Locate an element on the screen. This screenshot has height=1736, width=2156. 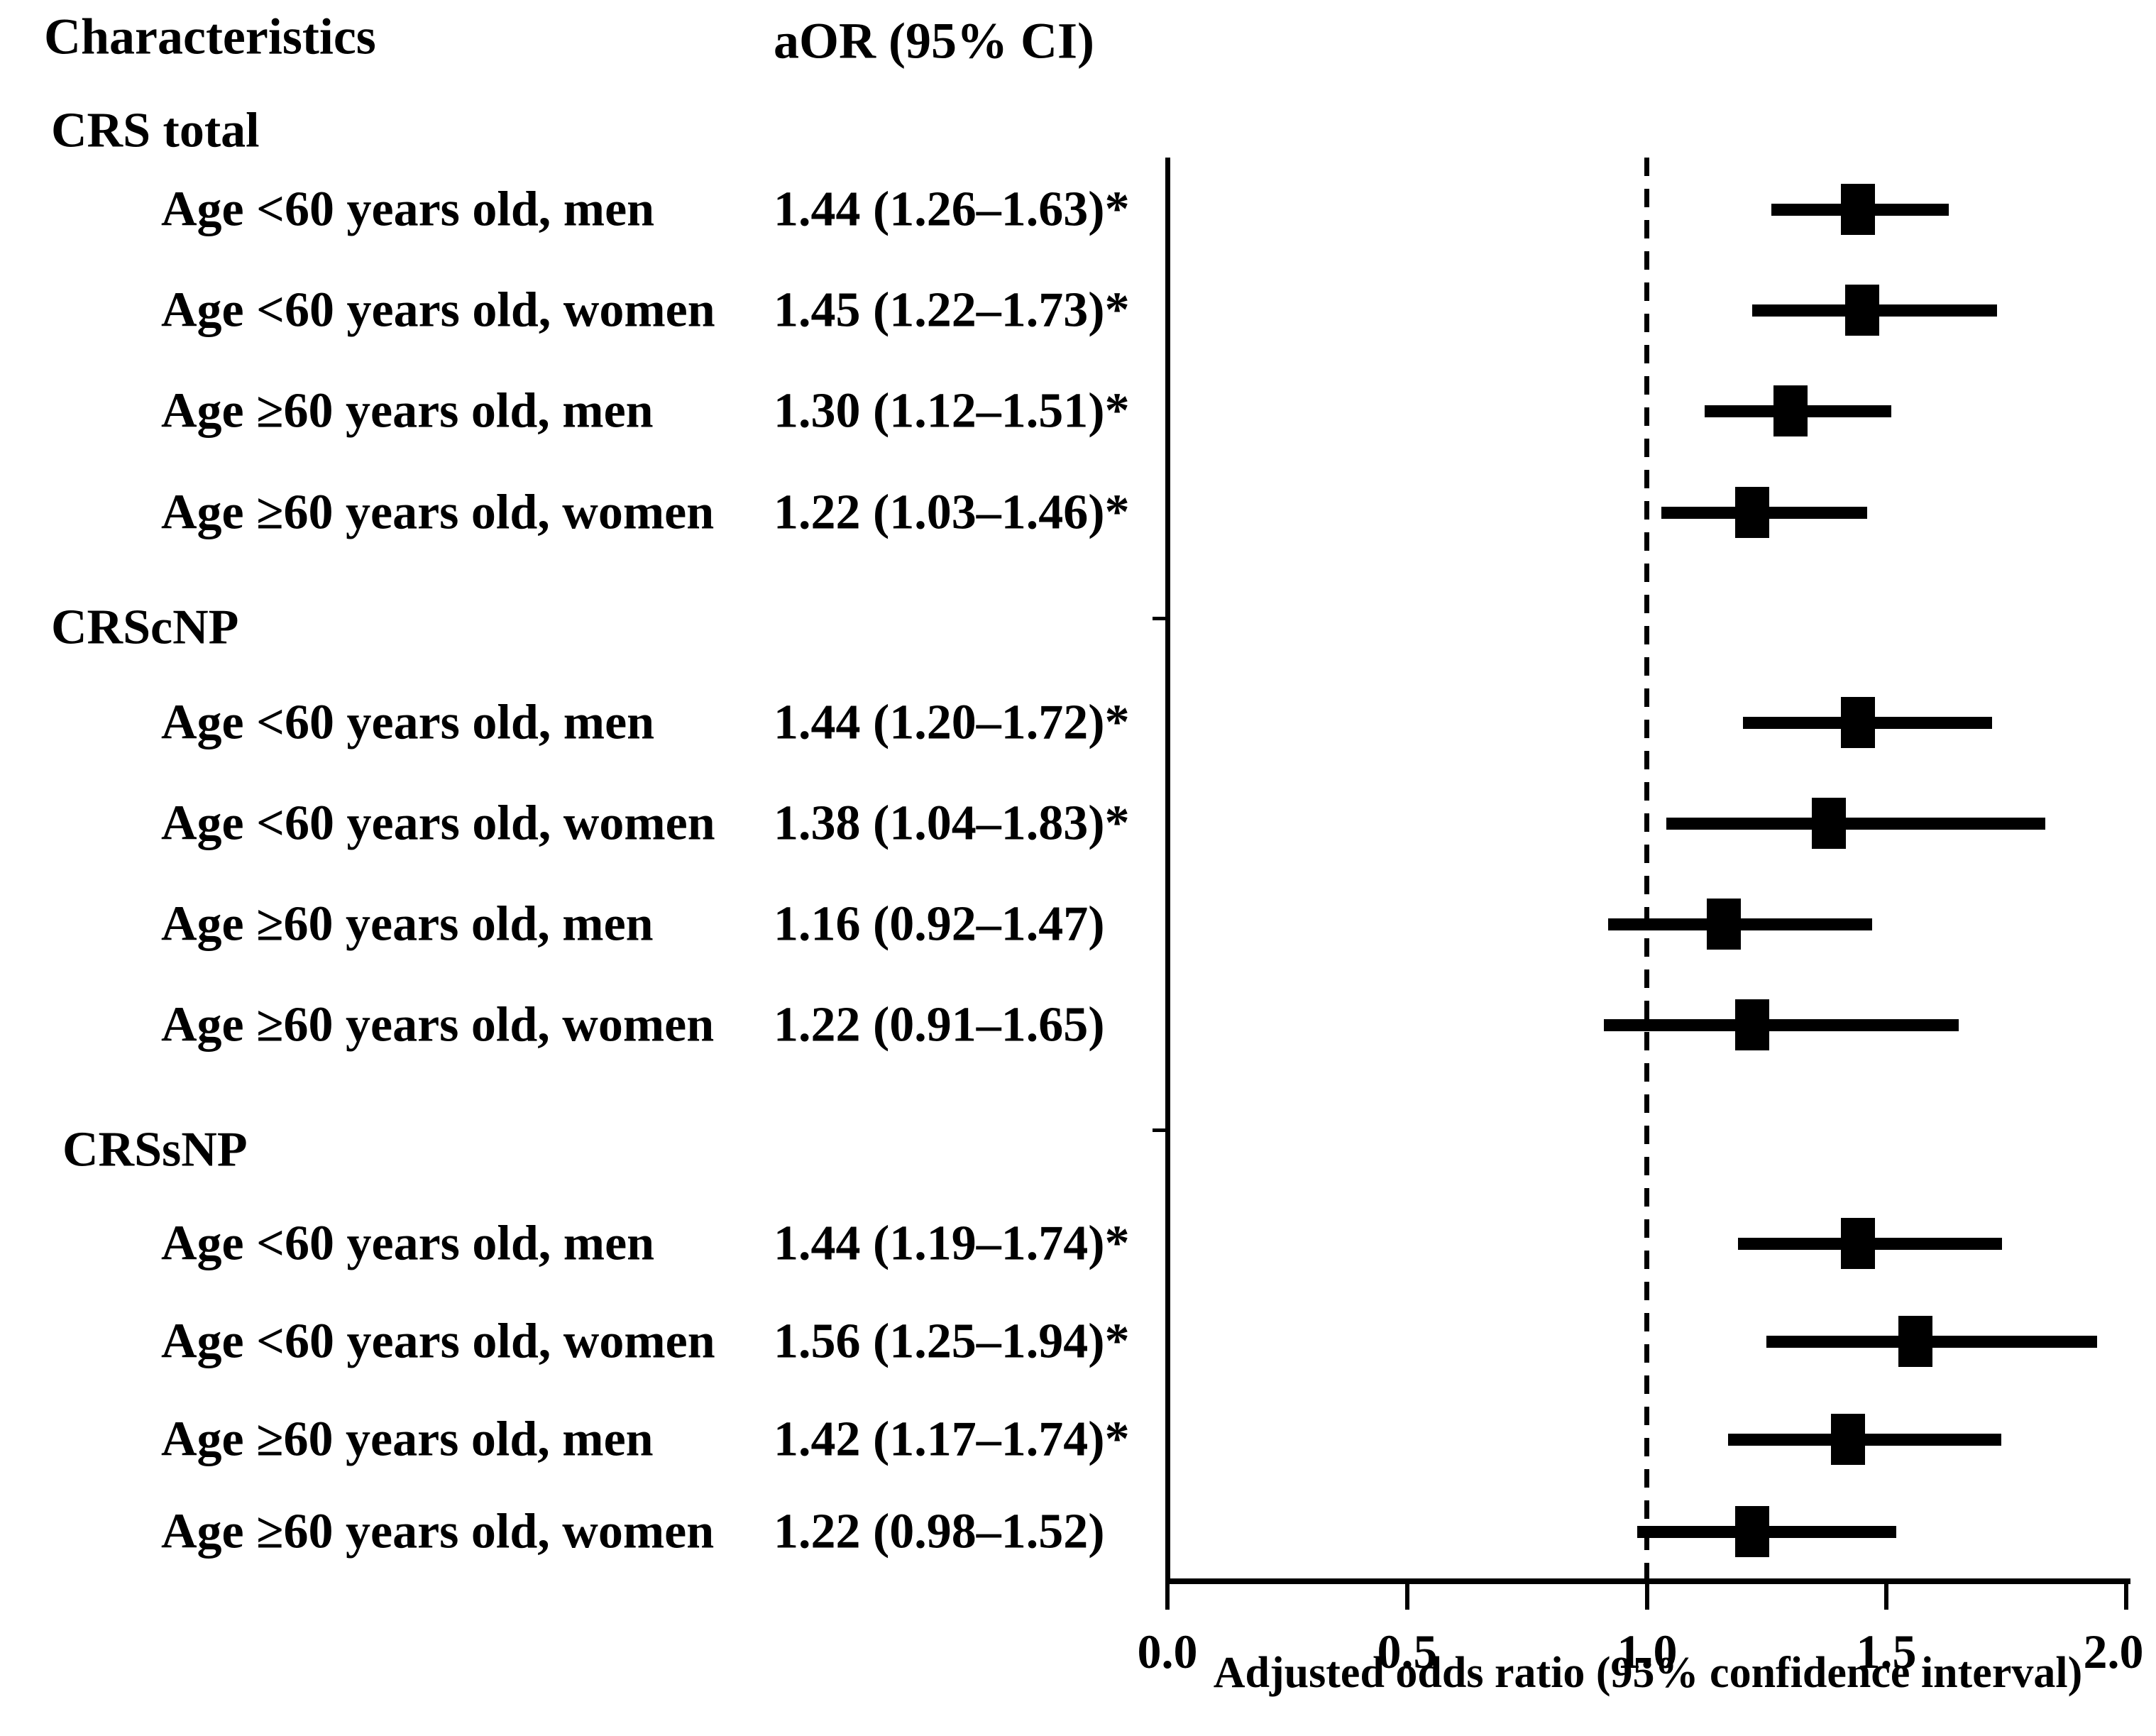
aor-value: 1.42 (1.17–1.74)* is located at coordinates (952, 1439).